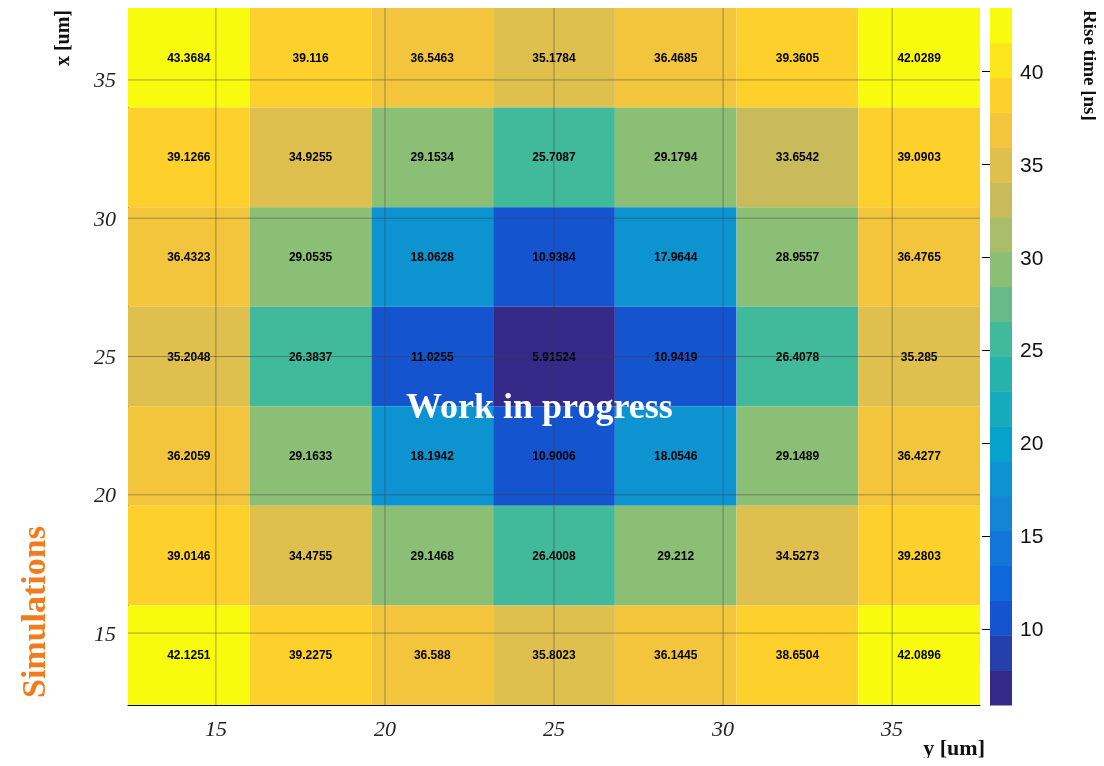 The width and height of the screenshot is (1104, 766). I want to click on x-tick-label: 15, so click(215, 728).